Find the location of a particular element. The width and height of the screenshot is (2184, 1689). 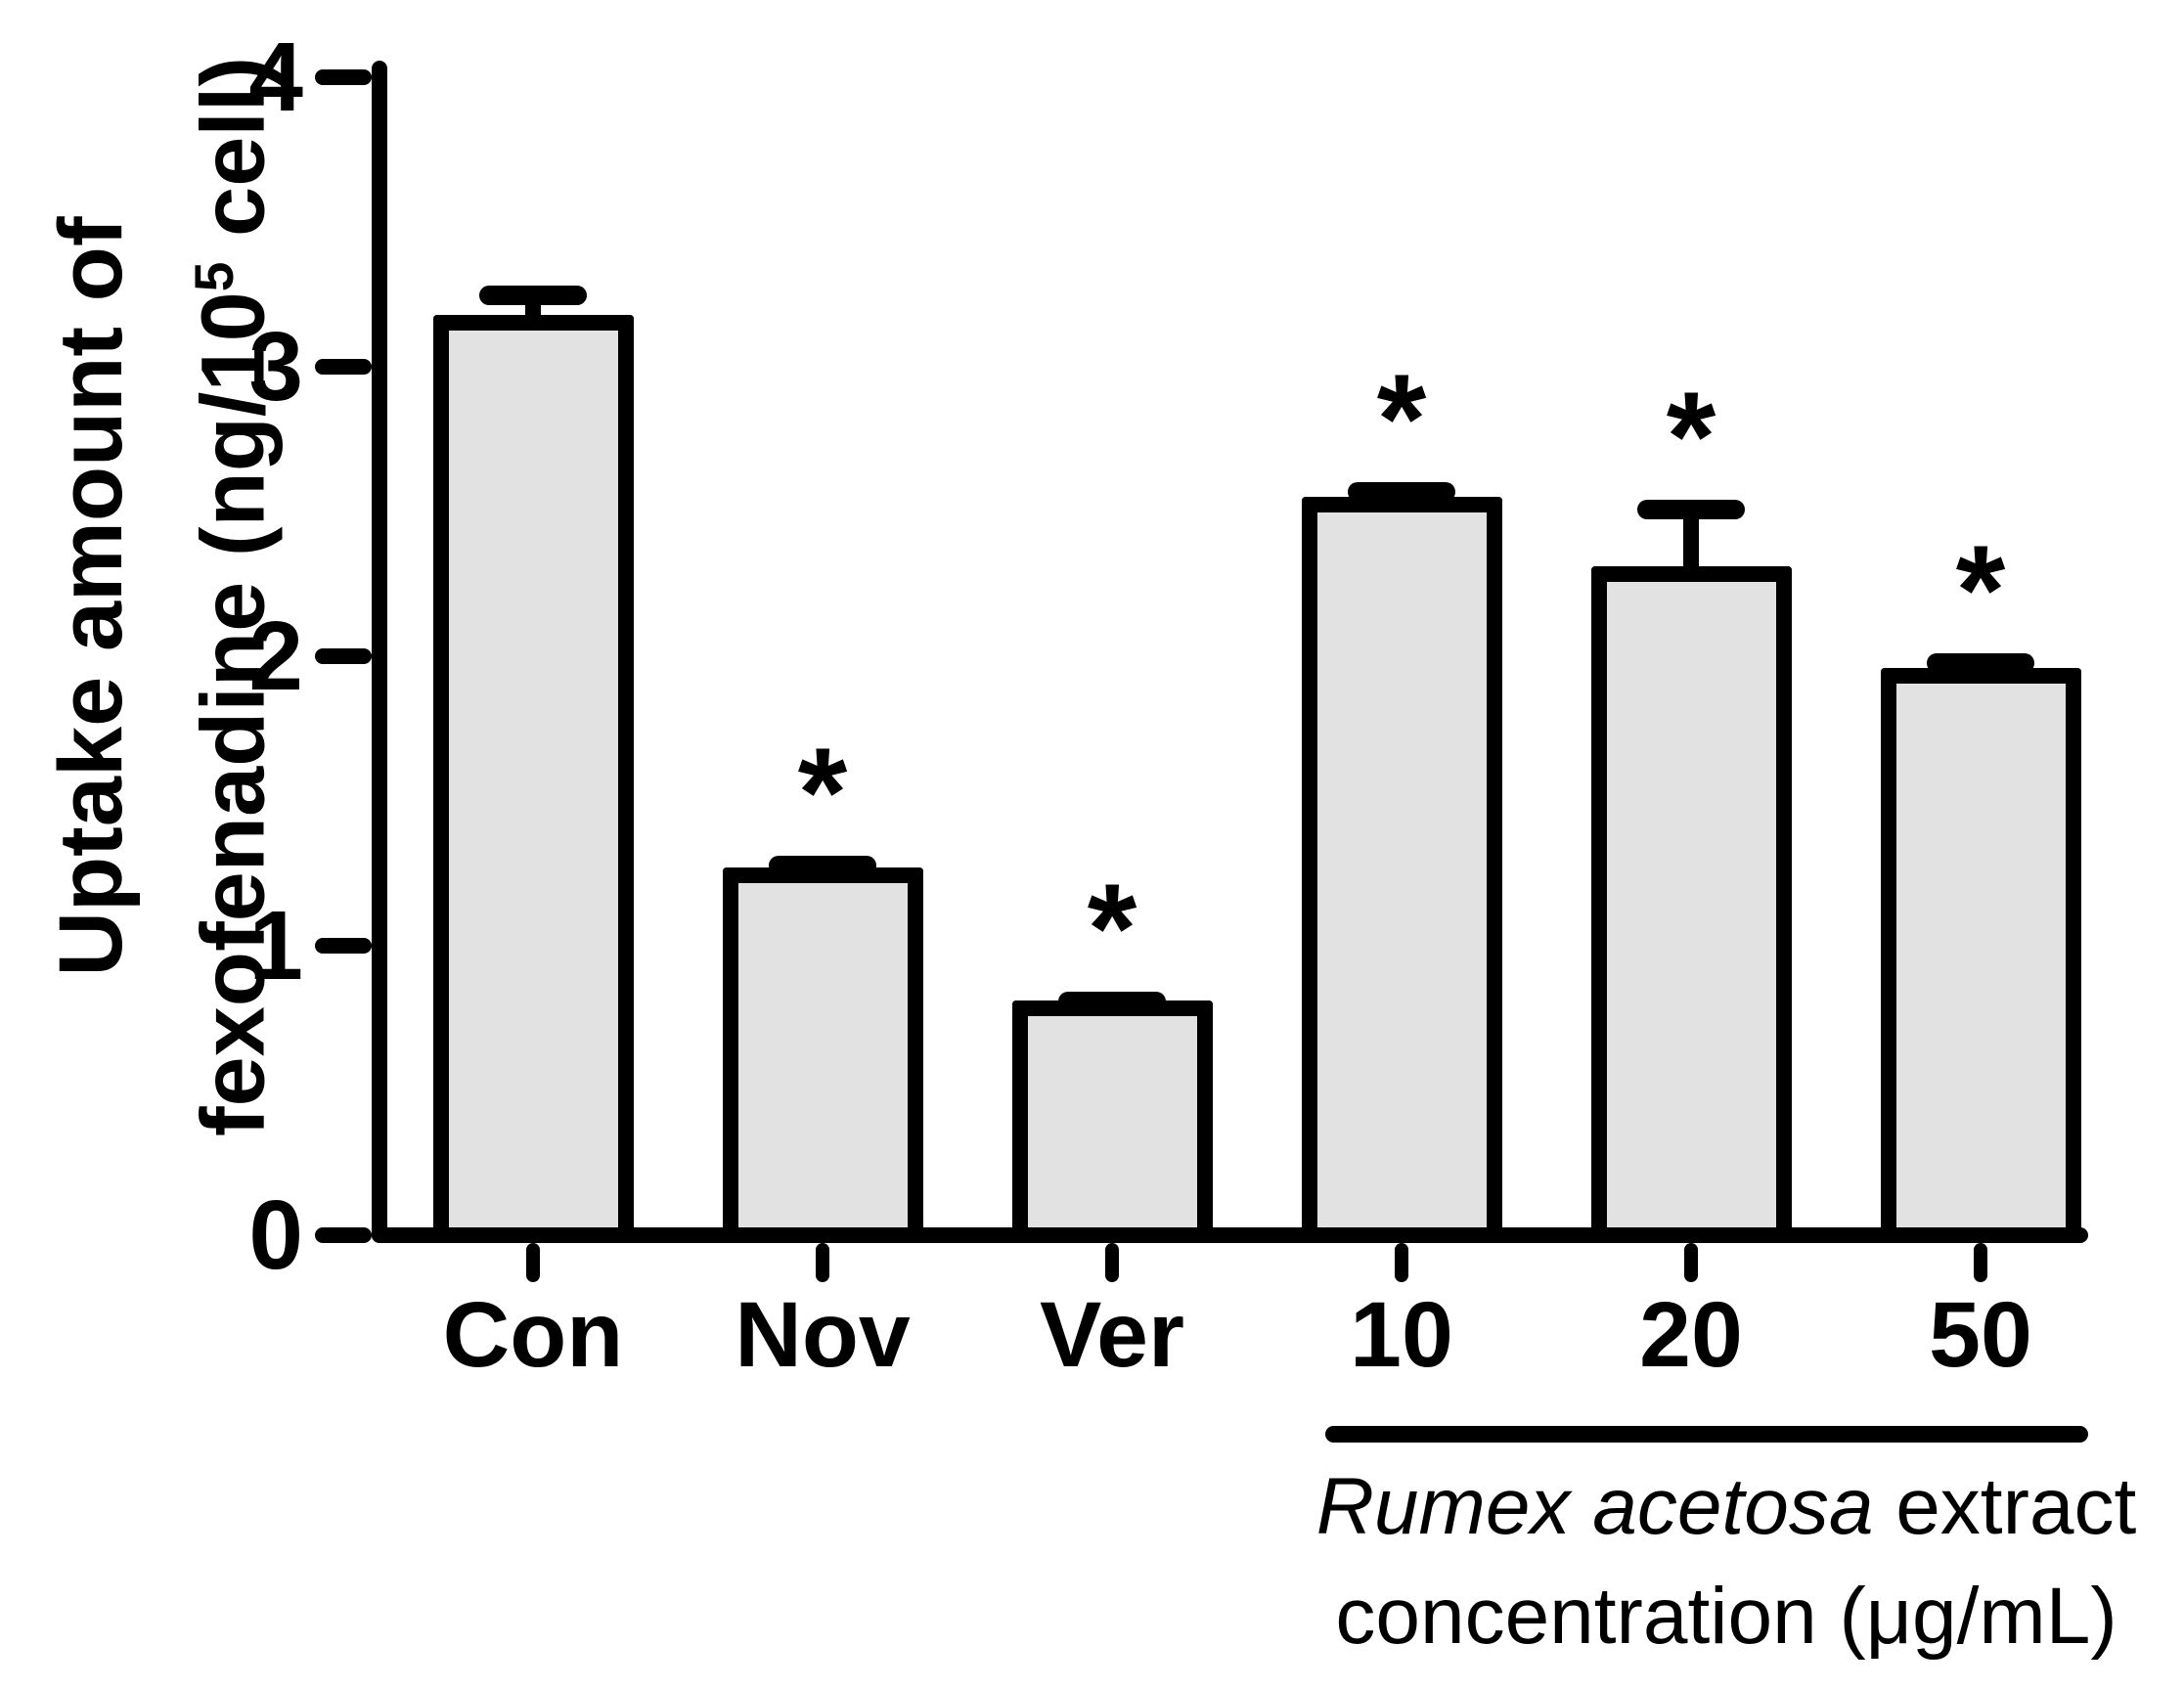

group-annotation-label-line1: Rumex acetosa extract is located at coordinates (1726, 1506).